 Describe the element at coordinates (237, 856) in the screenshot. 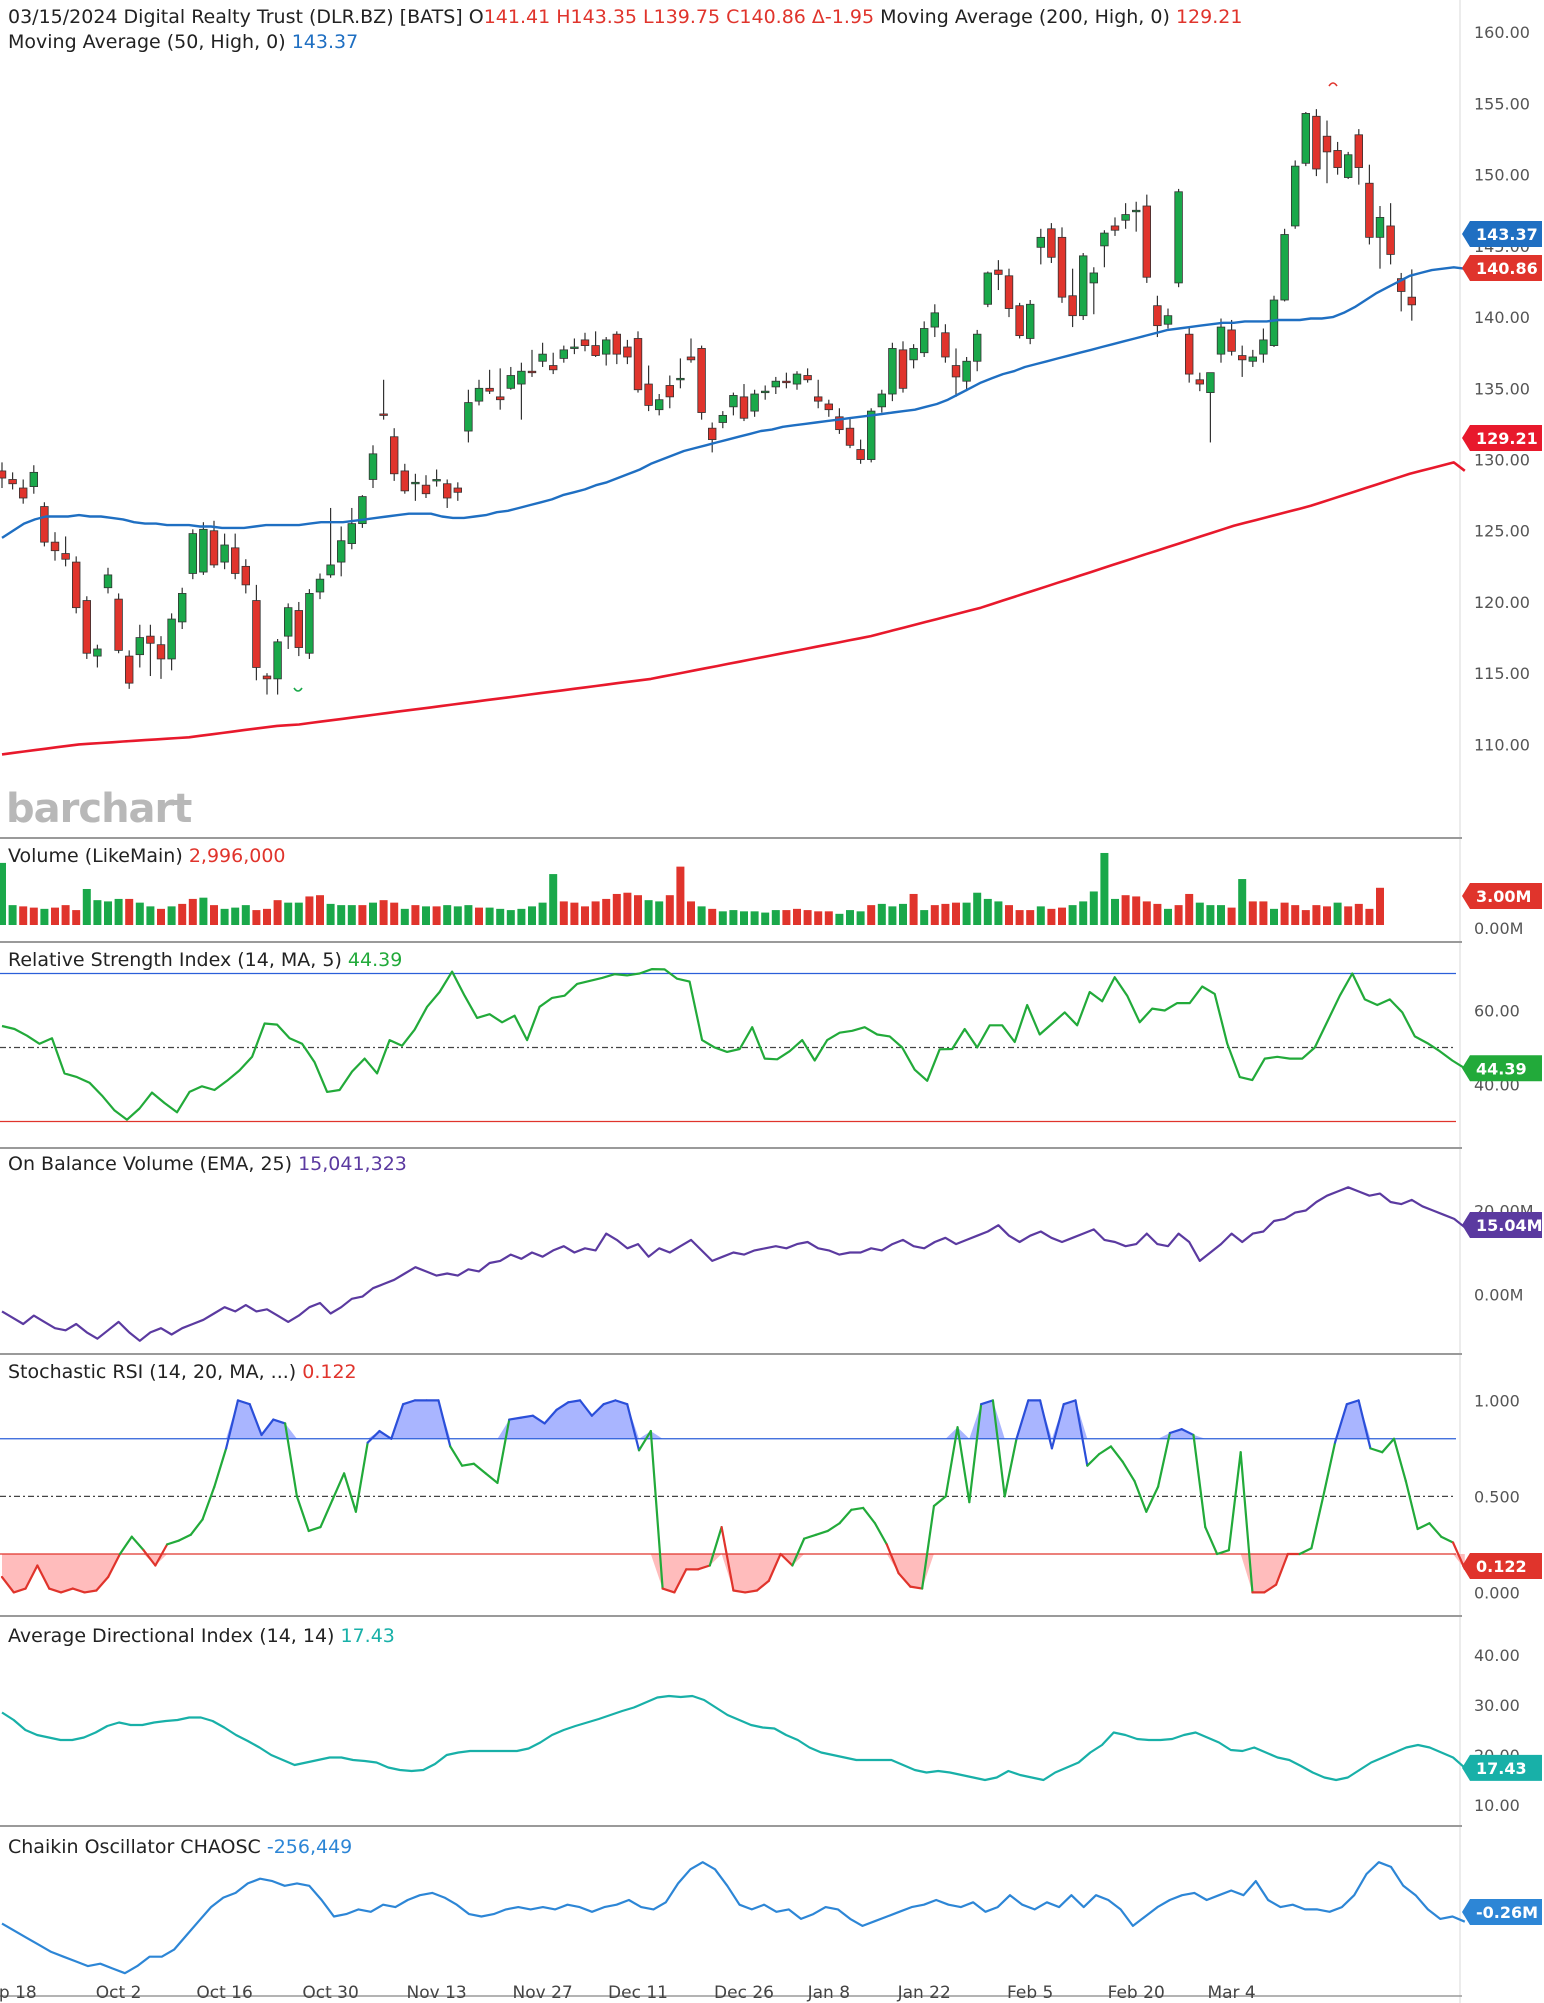

I see `volume-title-value: 2,996,000` at that location.